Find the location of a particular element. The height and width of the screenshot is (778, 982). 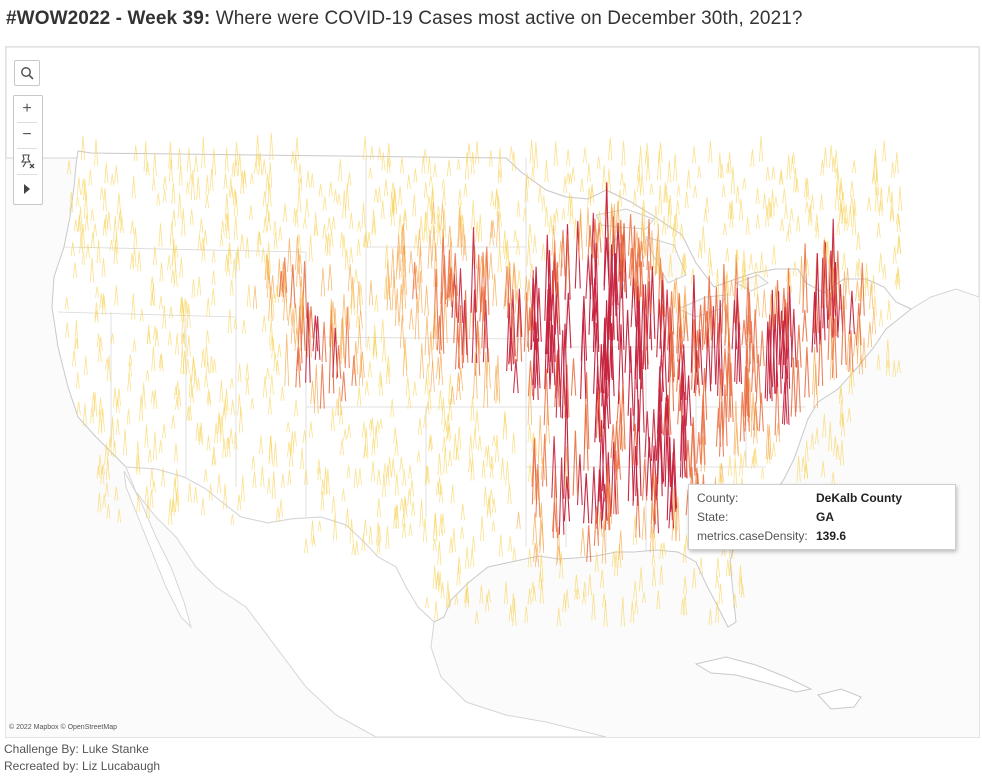

search-button is located at coordinates (27, 73).